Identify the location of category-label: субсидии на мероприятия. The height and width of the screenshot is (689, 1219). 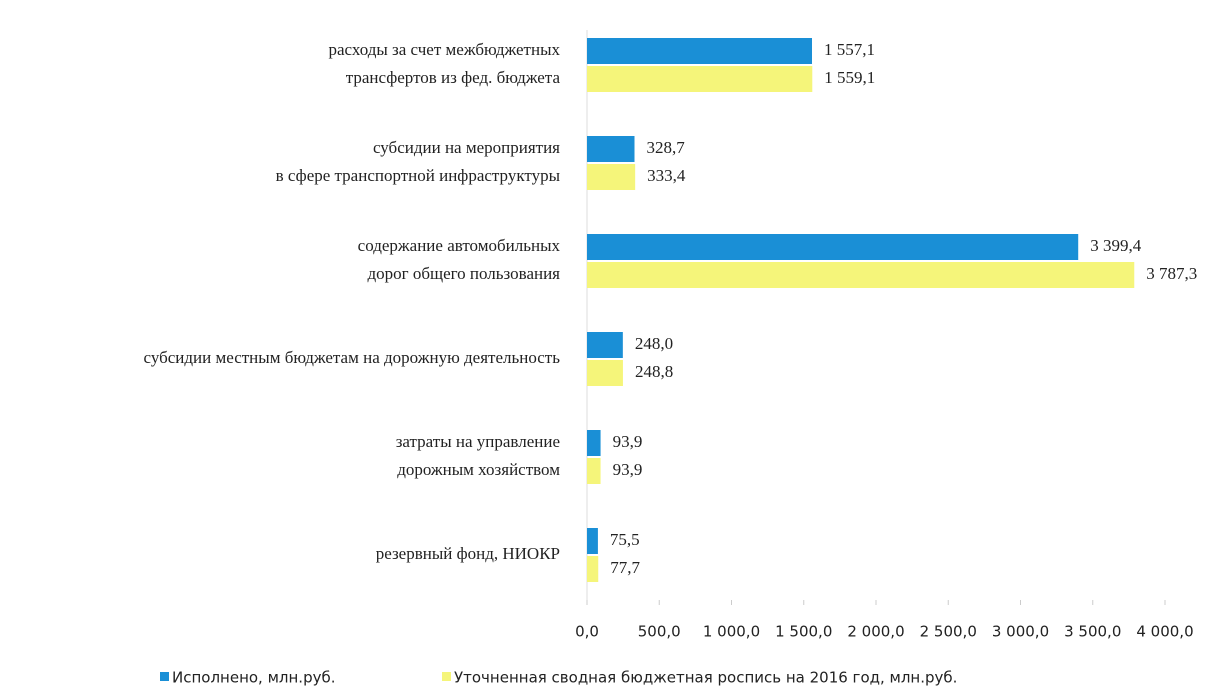
(466, 147).